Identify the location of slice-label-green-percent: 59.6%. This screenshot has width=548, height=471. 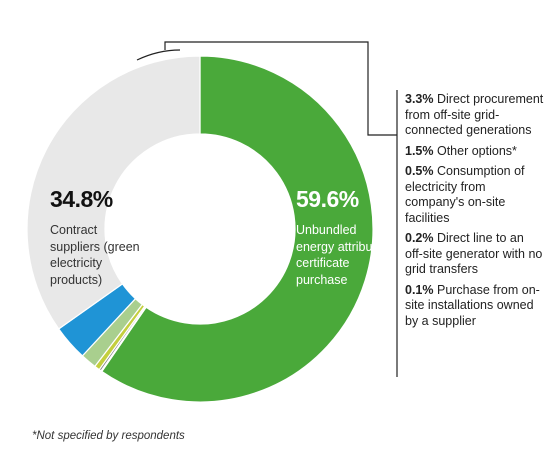
(327, 199).